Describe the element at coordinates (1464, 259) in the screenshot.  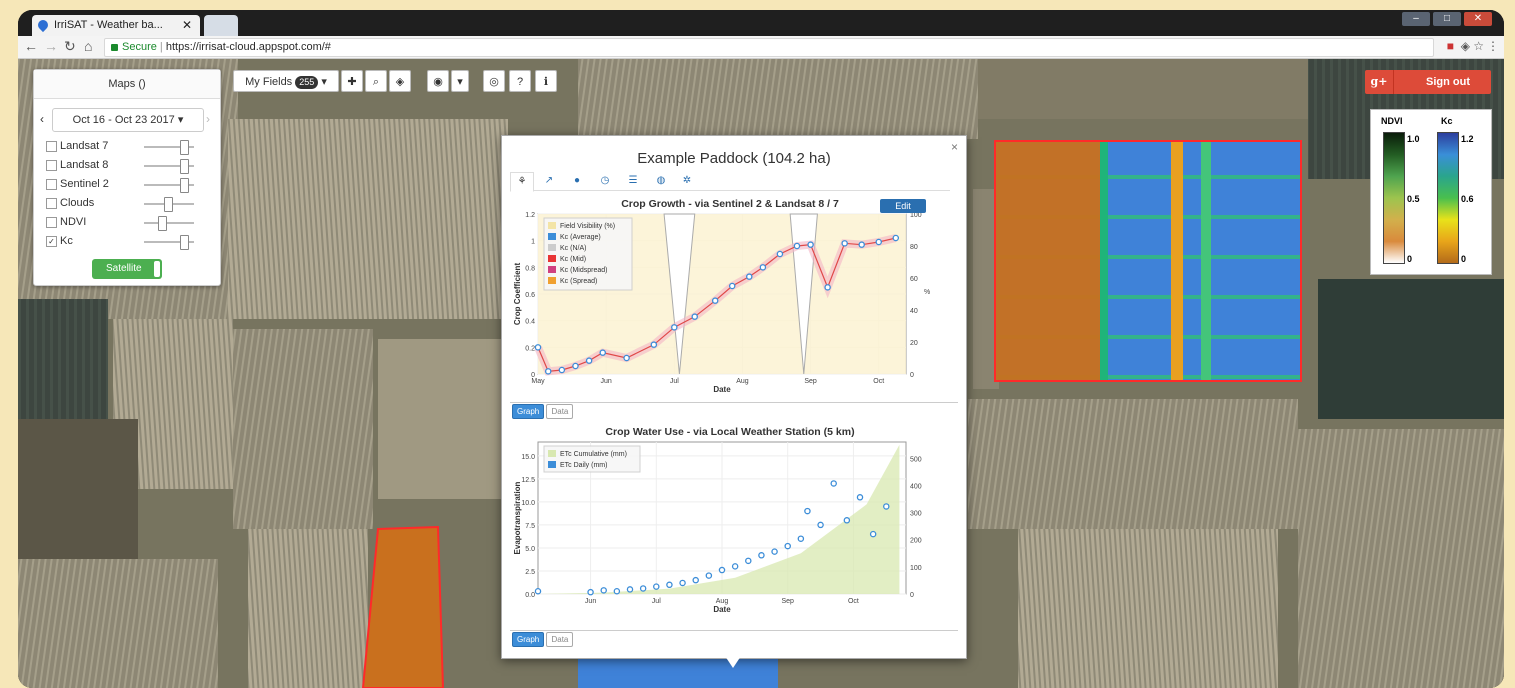
I see `kc-tick-min: 0` at that location.